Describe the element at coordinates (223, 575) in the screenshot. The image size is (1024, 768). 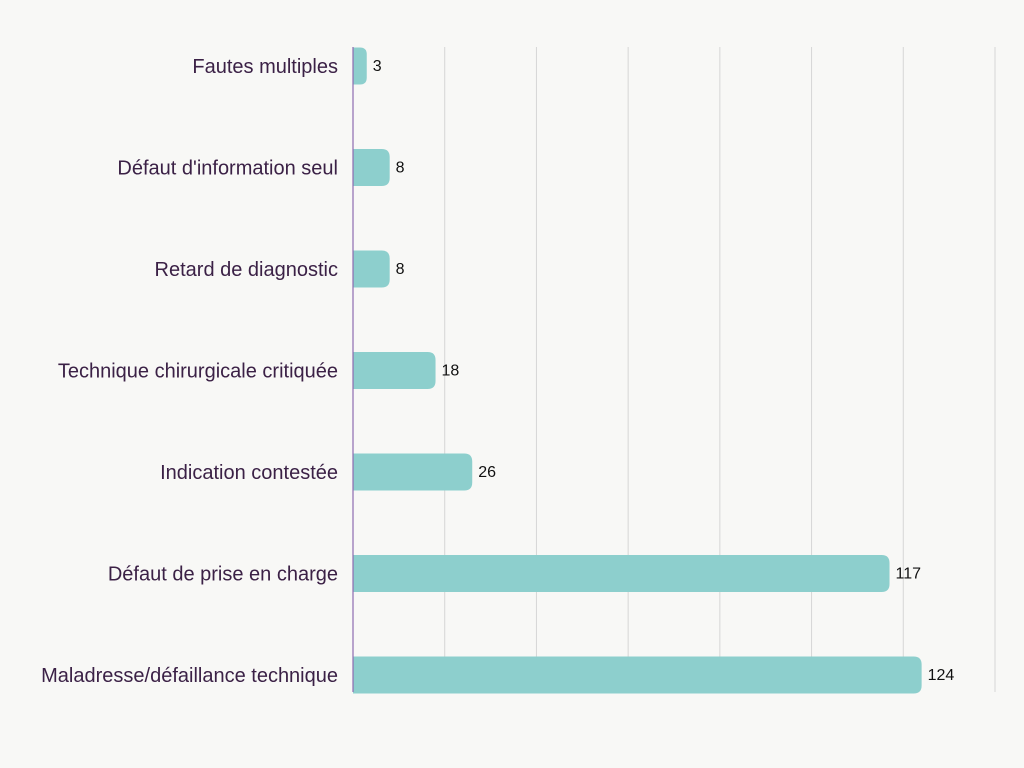
I see `category-label: Défaut de prise en charge` at that location.